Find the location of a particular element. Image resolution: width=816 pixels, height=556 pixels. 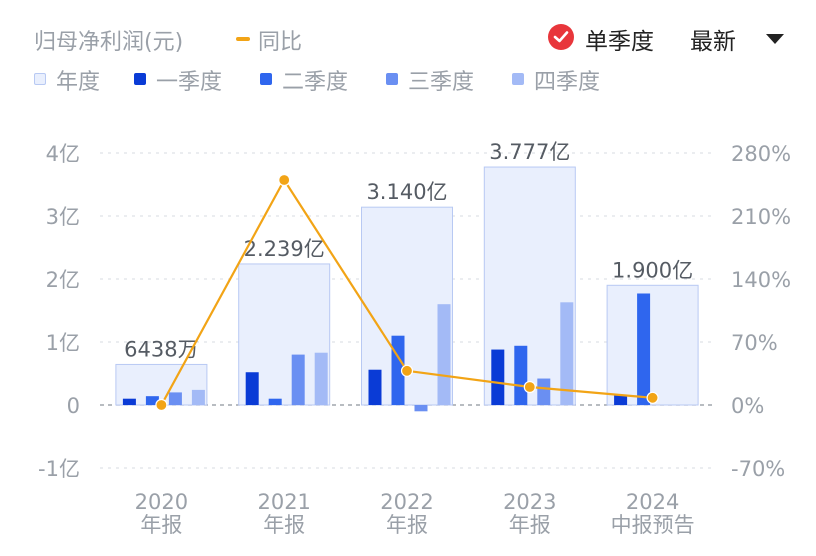

legend-swatch-q1 is located at coordinates (140, 79).